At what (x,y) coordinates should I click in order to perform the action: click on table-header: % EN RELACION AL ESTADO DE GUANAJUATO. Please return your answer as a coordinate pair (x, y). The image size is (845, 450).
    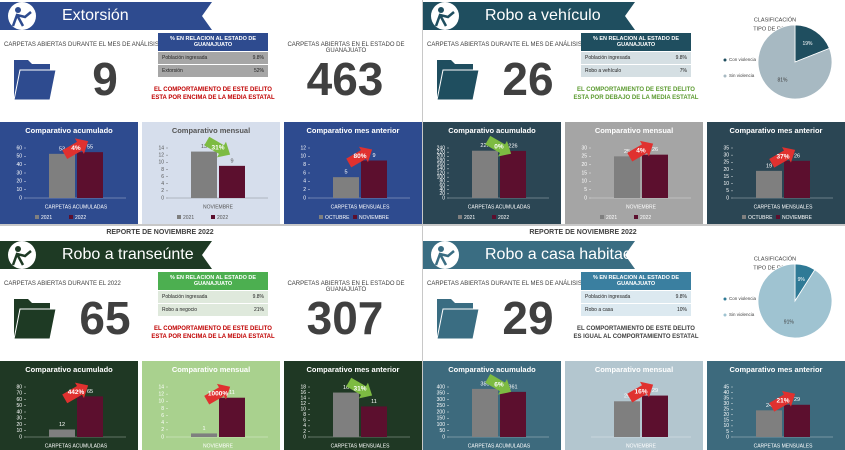
    Looking at the image, I should click on (213, 281).